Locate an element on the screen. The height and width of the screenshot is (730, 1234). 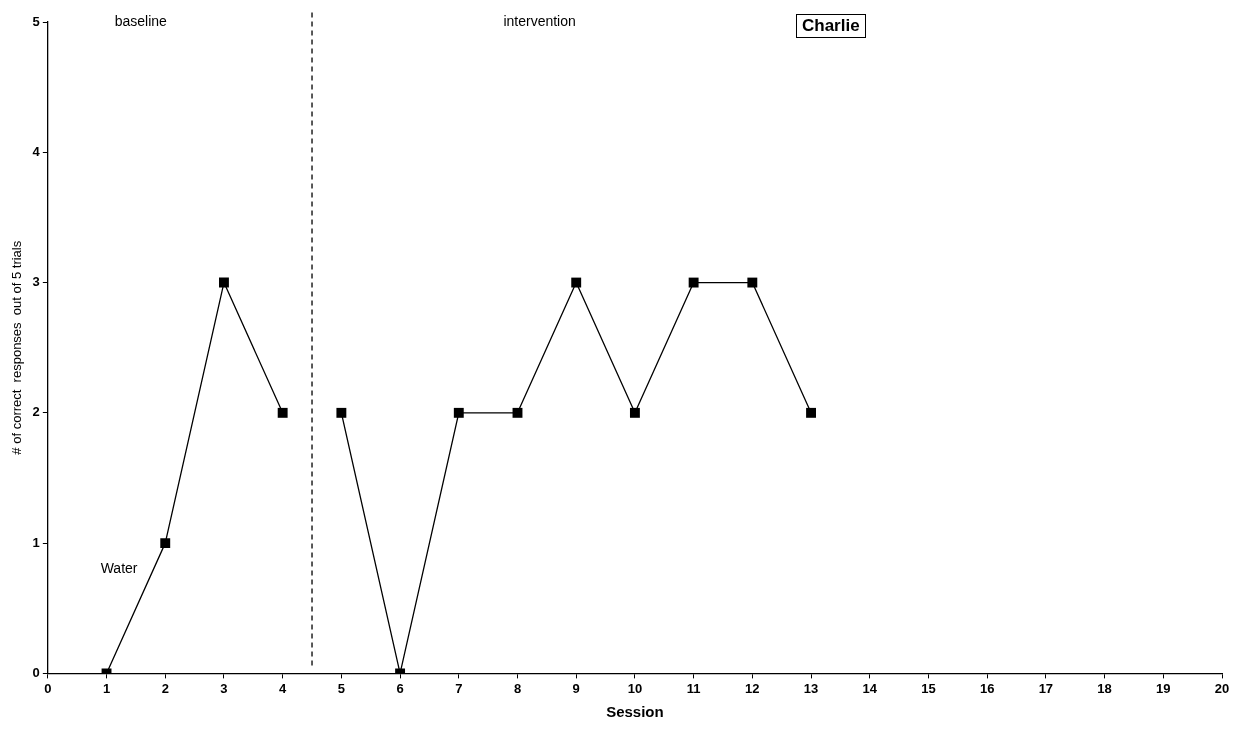
x-tick-label: 3 is located at coordinates (224, 688).